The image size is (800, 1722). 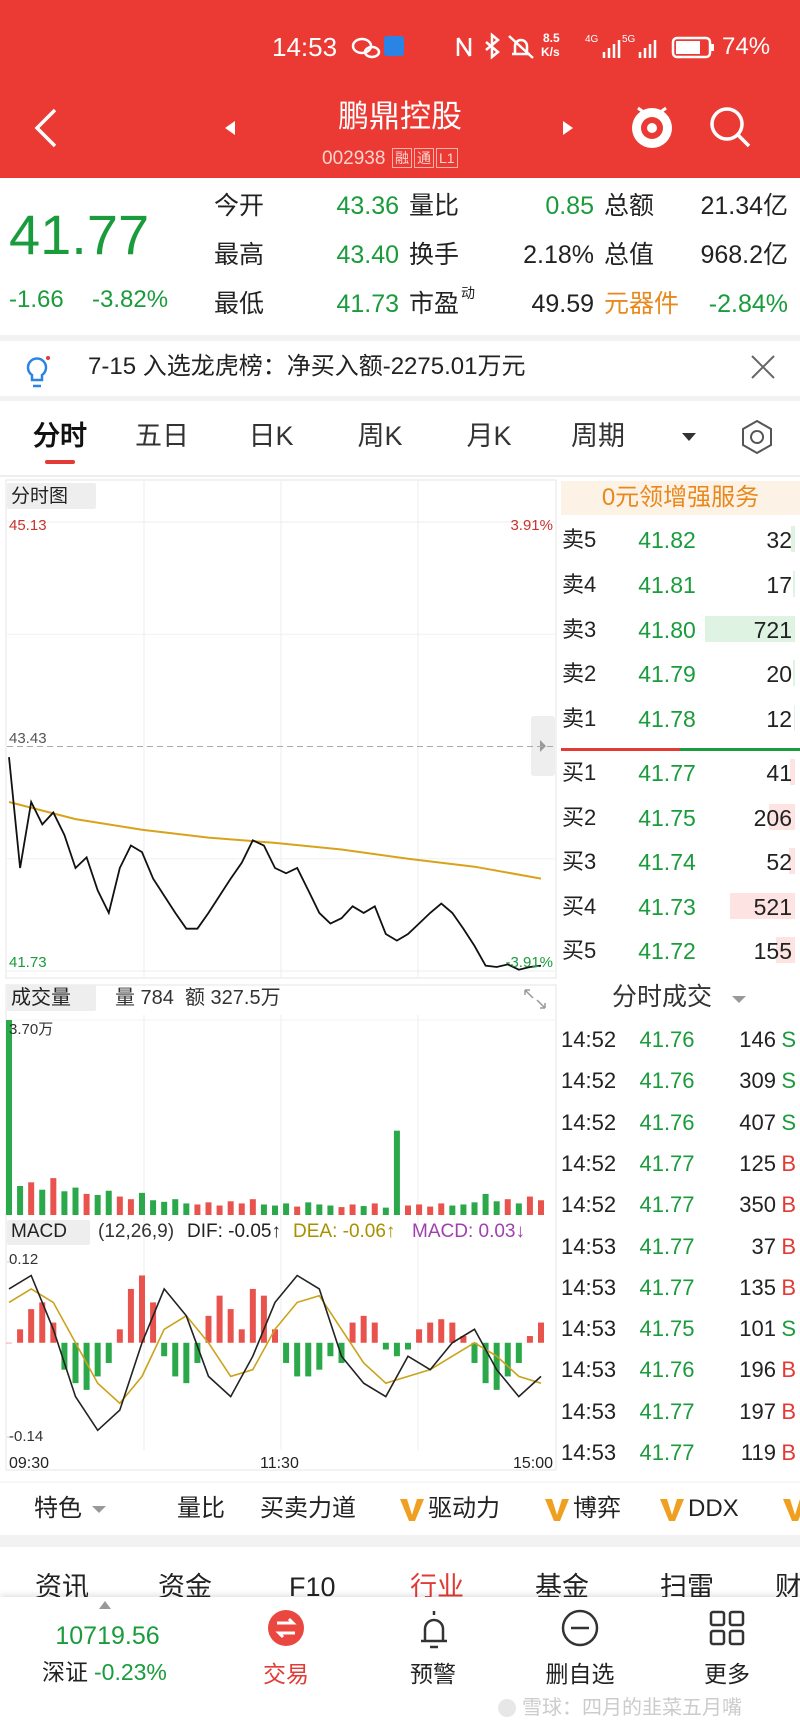 What do you see at coordinates (62, 1587) in the screenshot?
I see `section-tab: 资讯` at bounding box center [62, 1587].